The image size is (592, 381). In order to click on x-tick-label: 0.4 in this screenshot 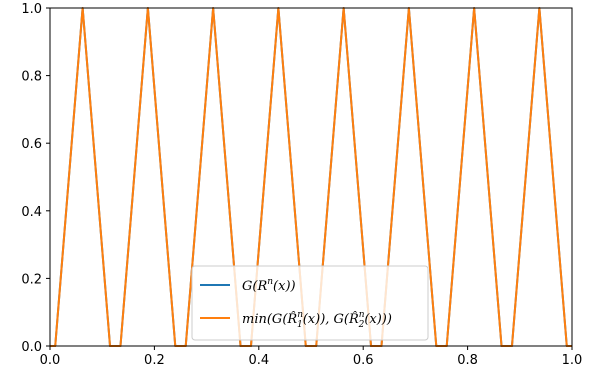, I will do `click(258, 360)`.